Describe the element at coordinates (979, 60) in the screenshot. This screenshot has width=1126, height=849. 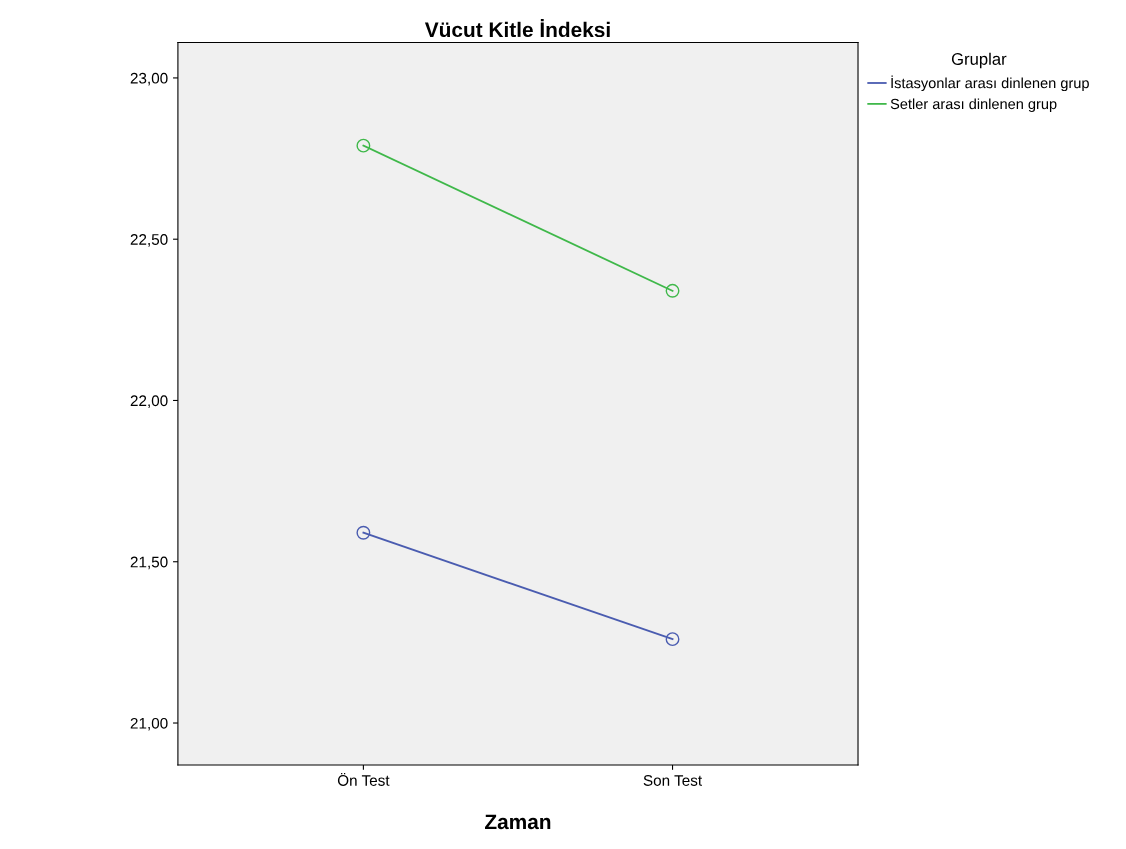
I see `legend-title: Gruplar` at that location.